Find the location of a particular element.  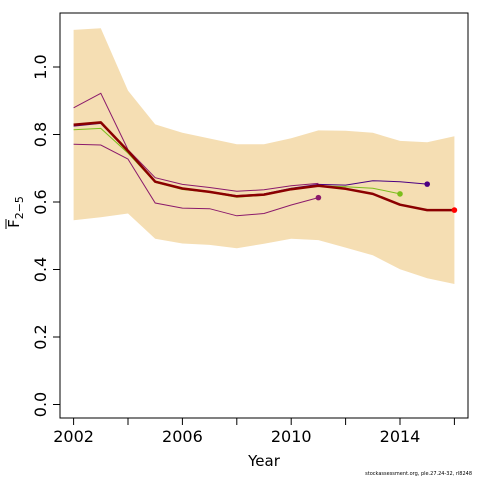

x-tick-label: 2002 is located at coordinates (73, 436).